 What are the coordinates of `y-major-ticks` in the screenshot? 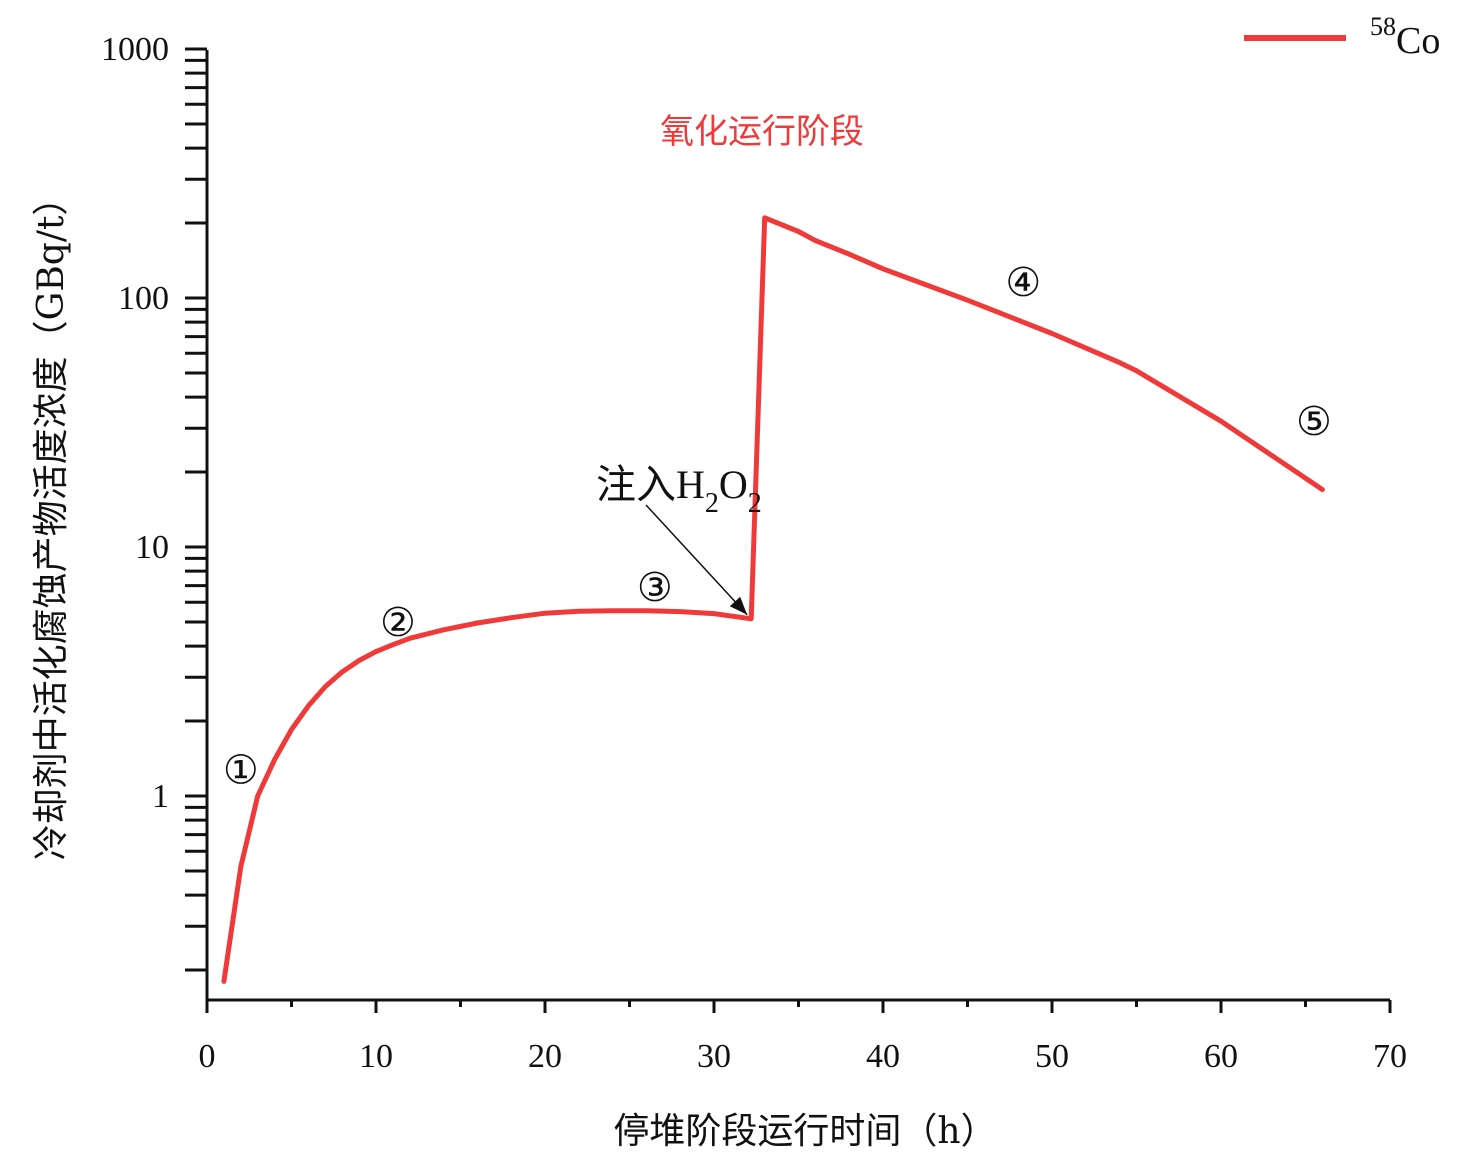 It's located at (196, 422).